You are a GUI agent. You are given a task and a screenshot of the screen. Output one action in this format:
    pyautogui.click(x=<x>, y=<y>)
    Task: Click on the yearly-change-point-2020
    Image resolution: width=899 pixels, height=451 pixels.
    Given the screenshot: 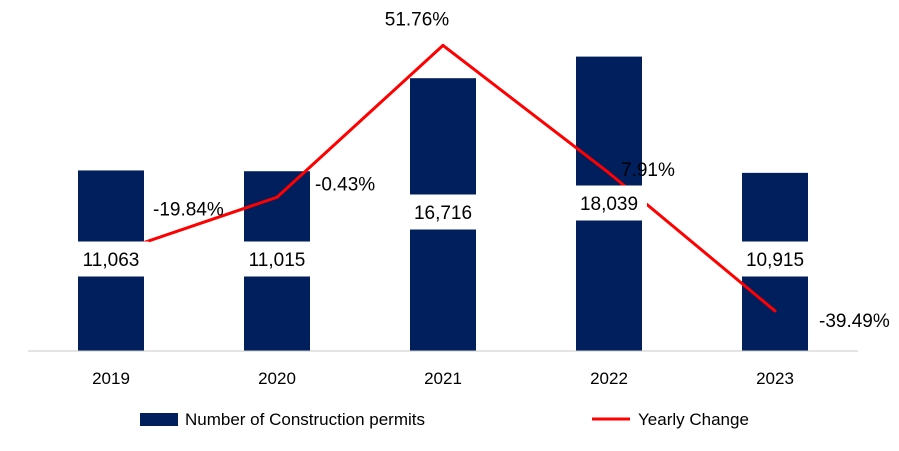 What is the action you would take?
    pyautogui.click(x=277, y=197)
    